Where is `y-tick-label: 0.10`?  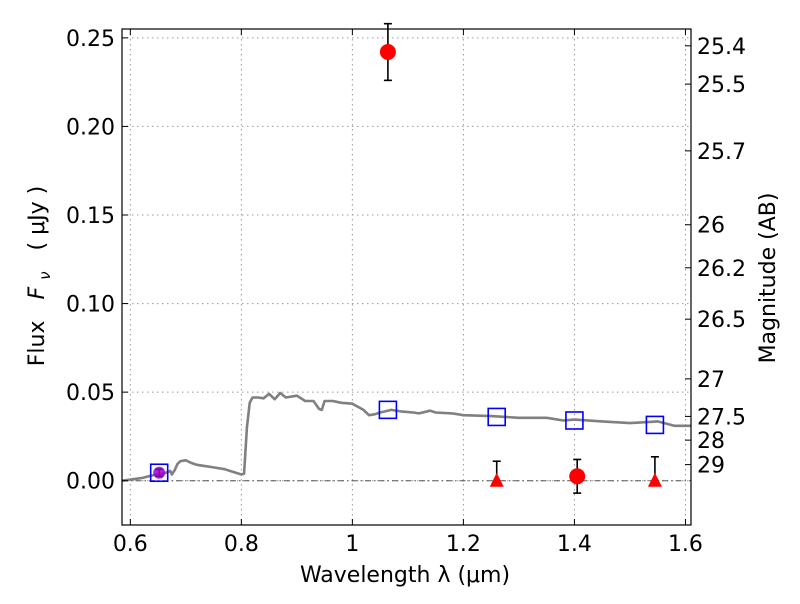
y-tick-label: 0.10 is located at coordinates (90, 305).